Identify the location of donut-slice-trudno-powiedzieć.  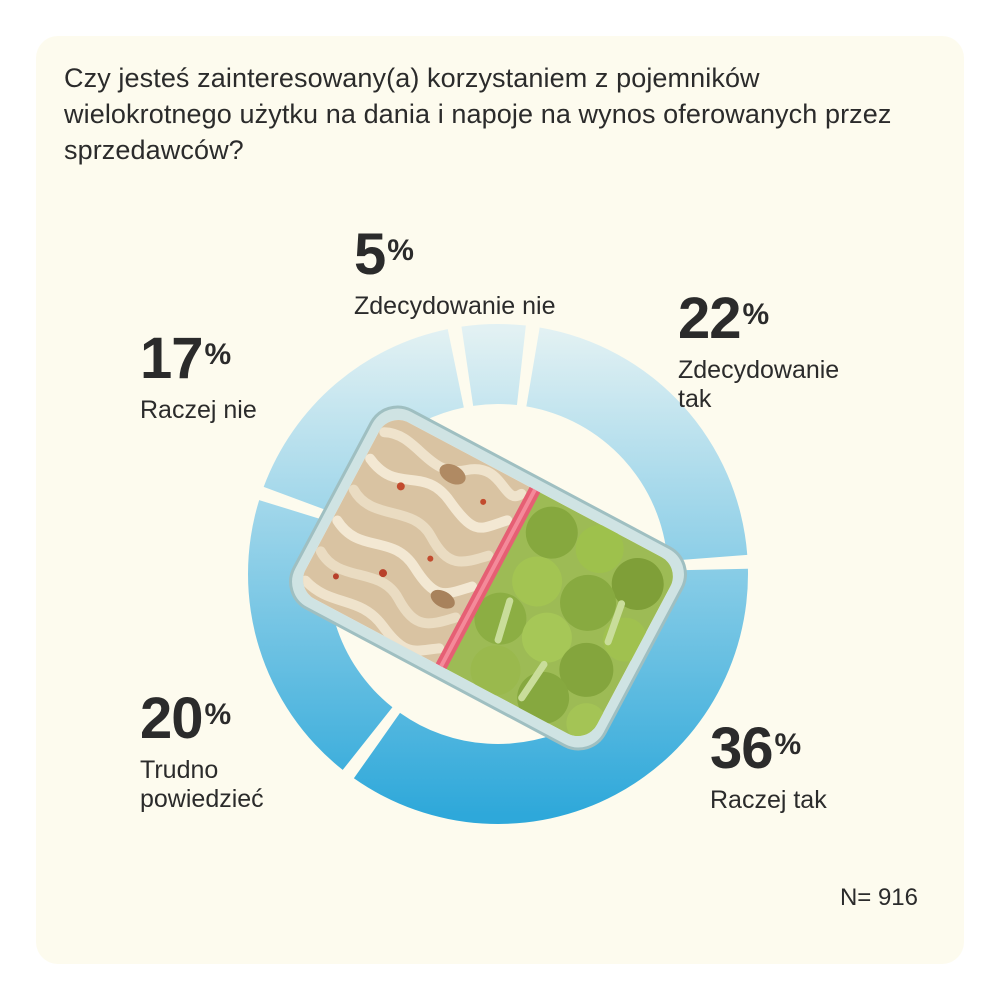
(320, 635).